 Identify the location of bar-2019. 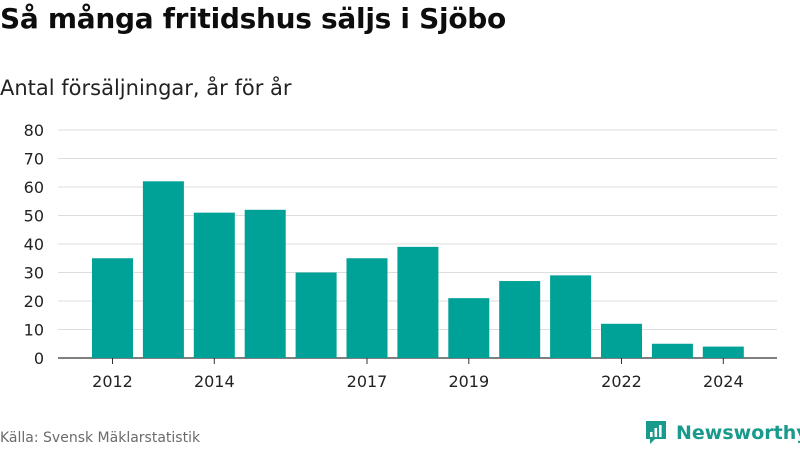
(469, 328).